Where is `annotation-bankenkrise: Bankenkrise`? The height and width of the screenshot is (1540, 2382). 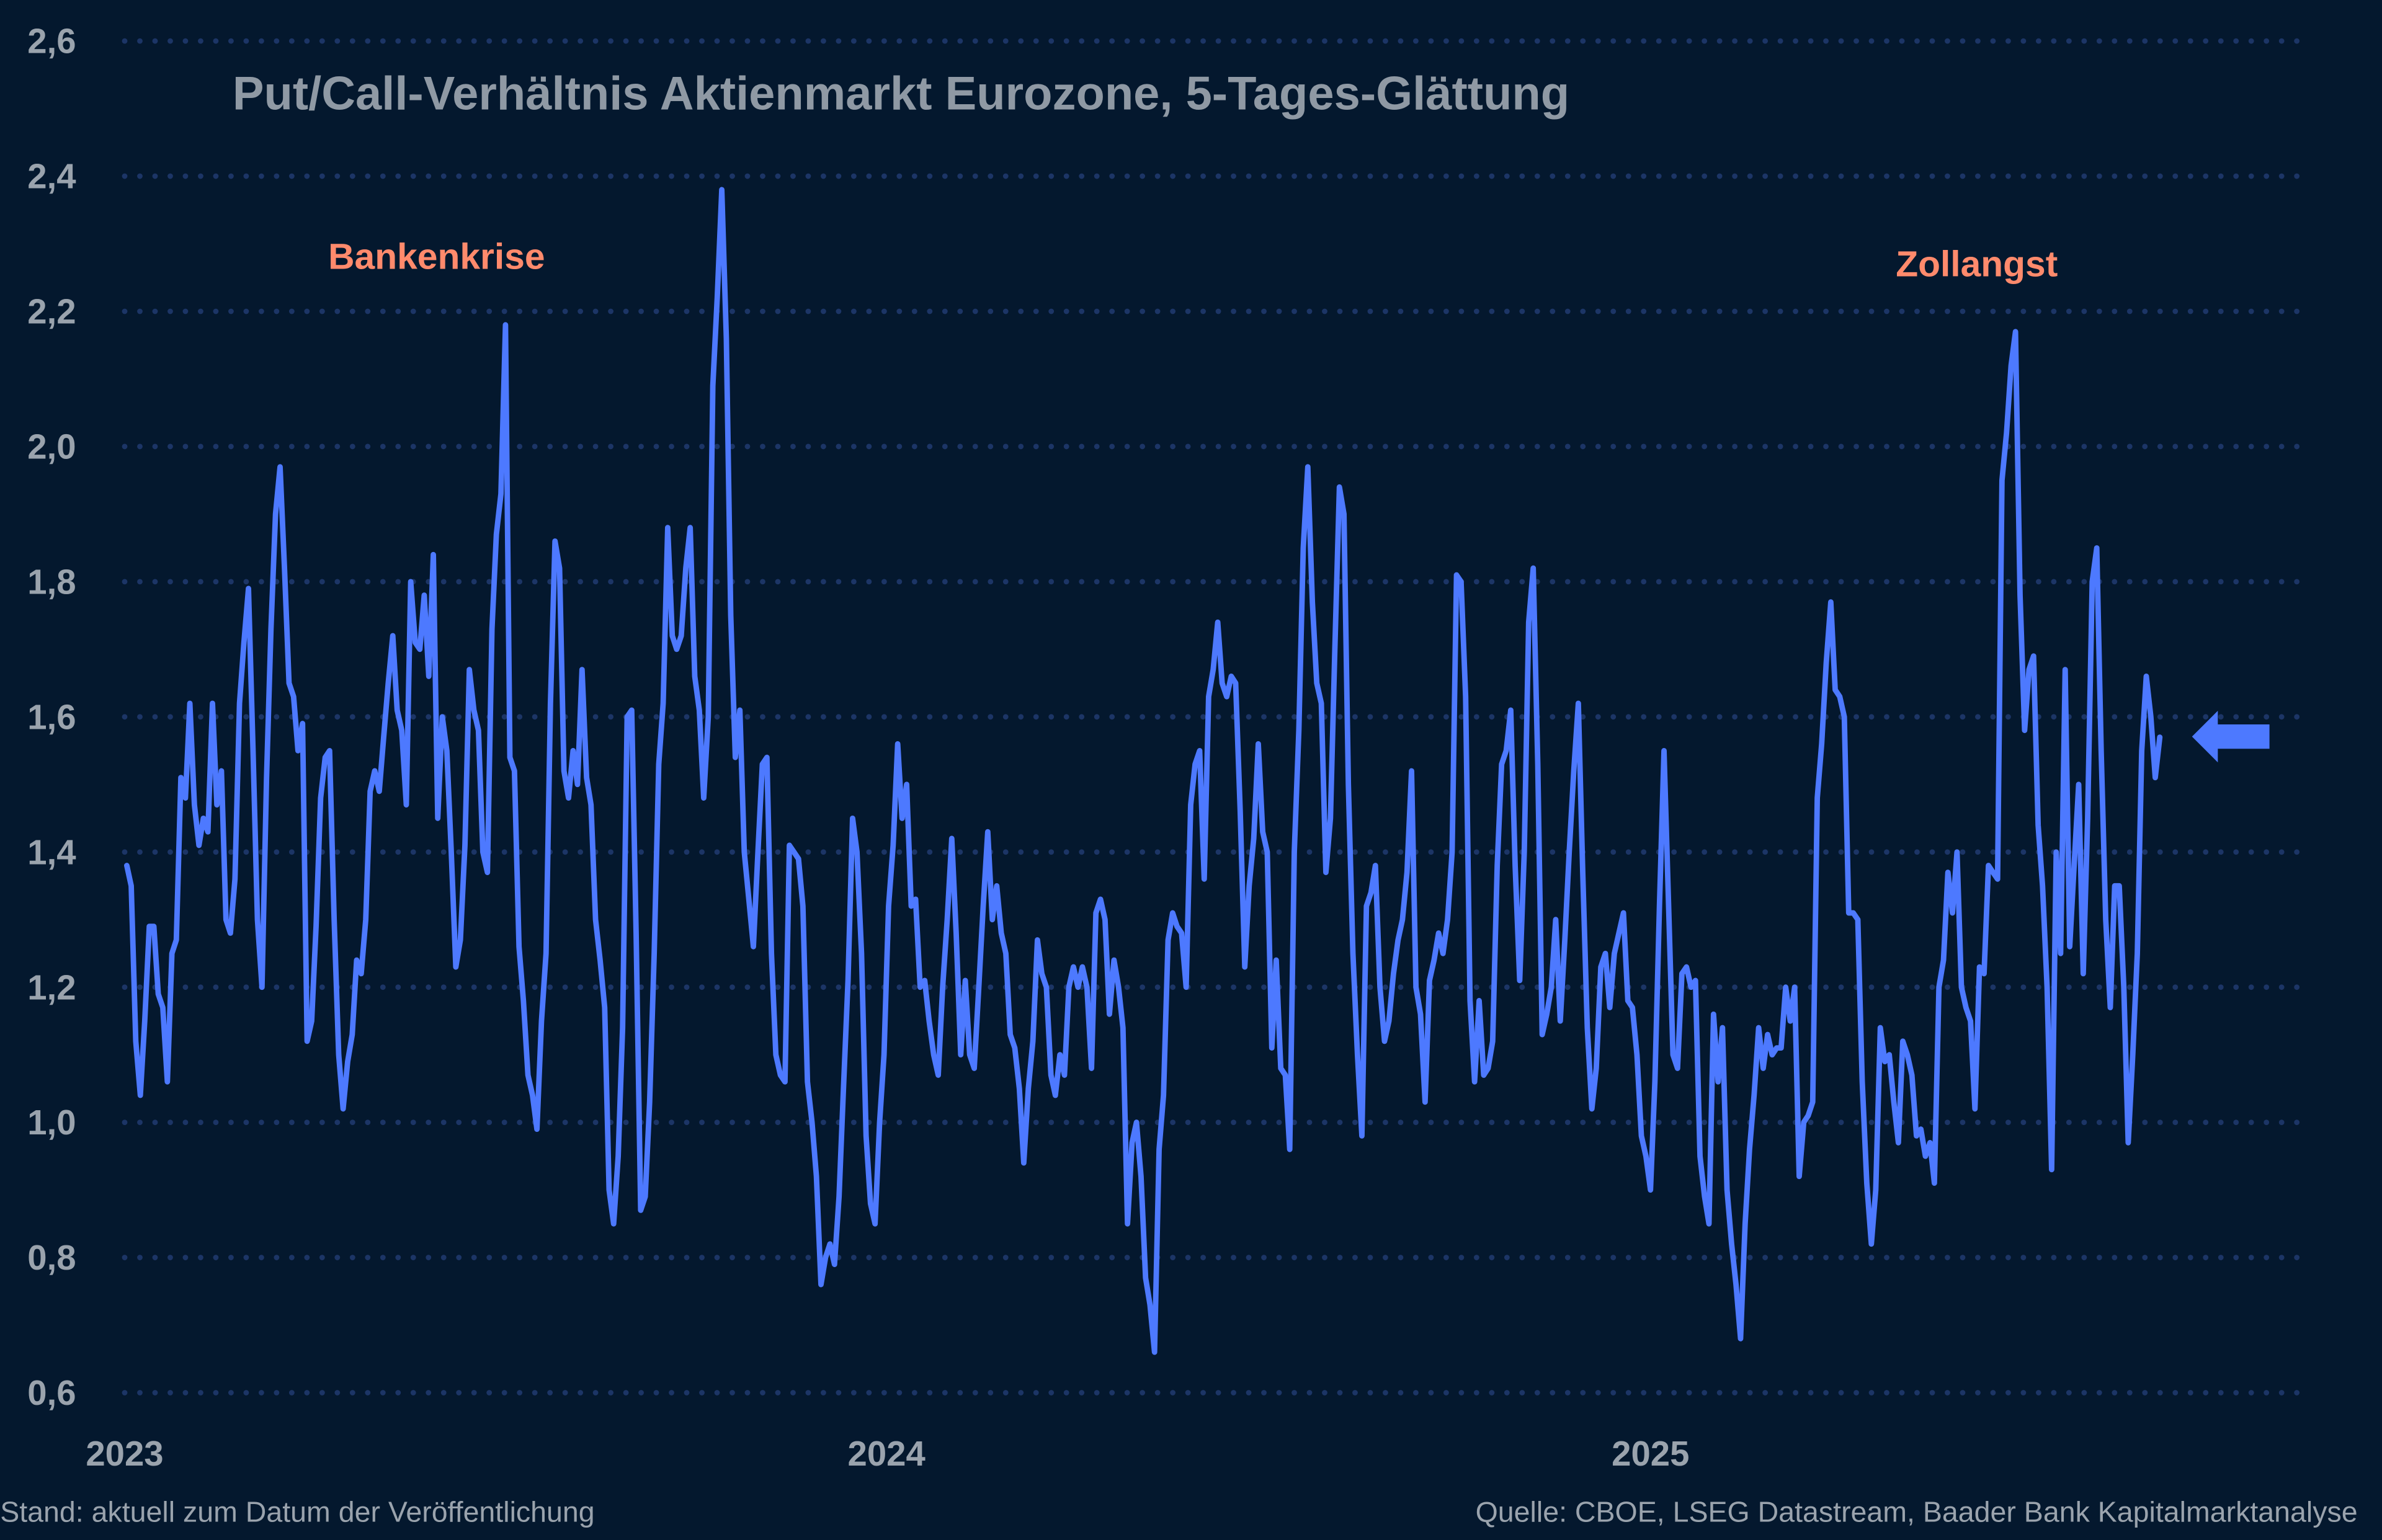
annotation-bankenkrise: Bankenkrise is located at coordinates (437, 256).